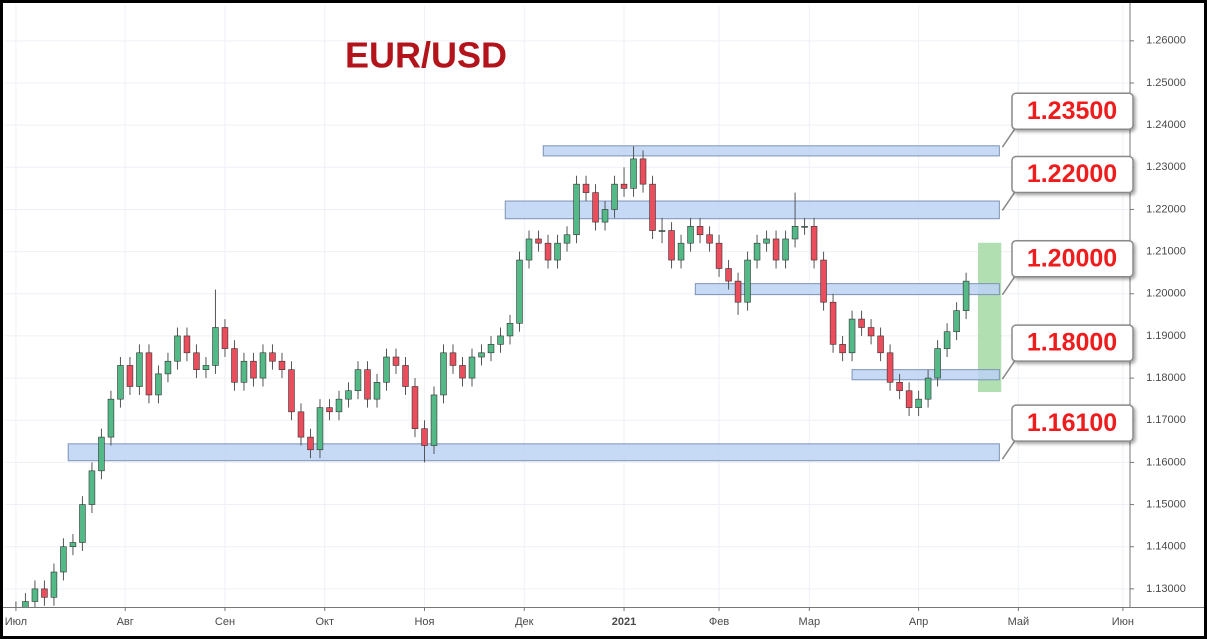 This screenshot has width=1207, height=639. I want to click on y-tick-label: 1.15000, so click(1166, 504).